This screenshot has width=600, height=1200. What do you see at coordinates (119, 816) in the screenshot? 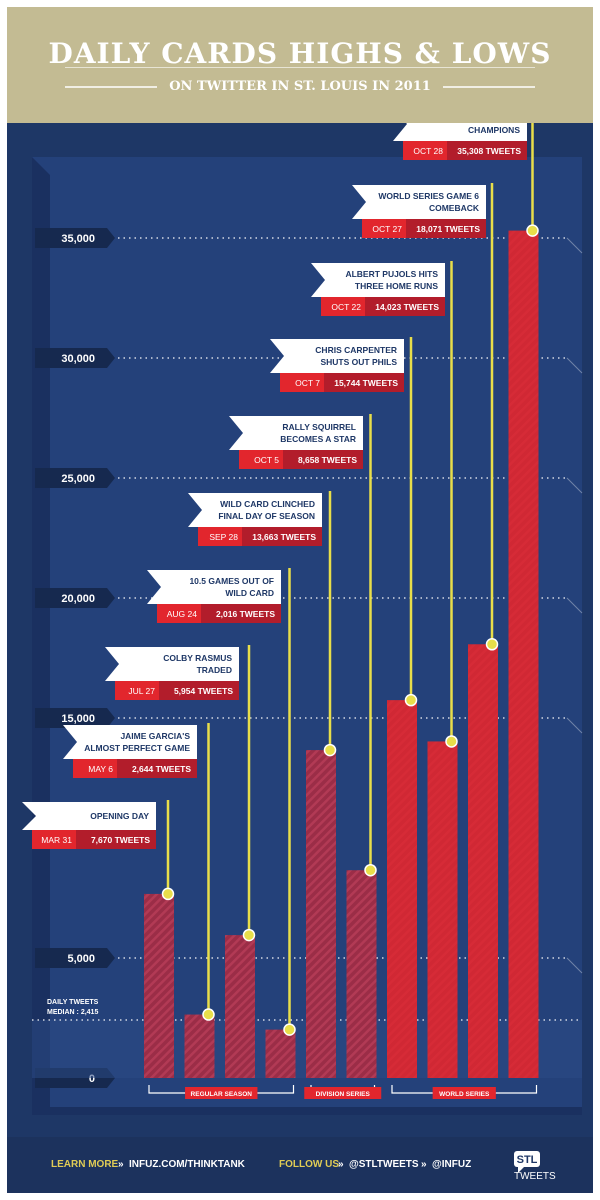
I see `flag-title: OPENING DAY` at bounding box center [119, 816].